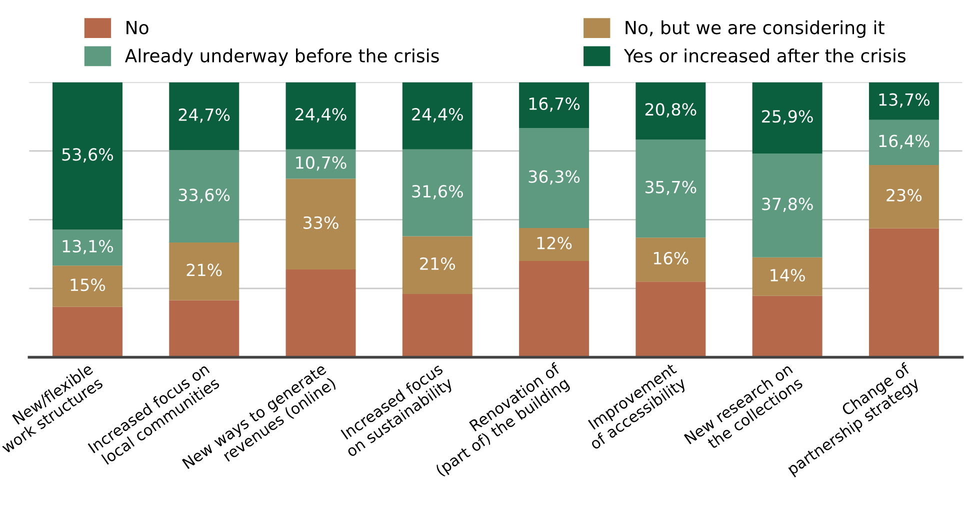  I want to click on data-label: 31,6%, so click(437, 192).